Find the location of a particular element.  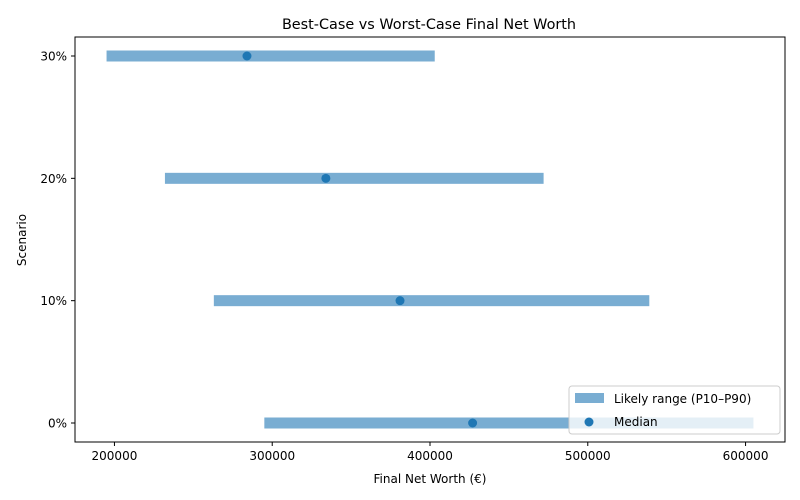

x-axis-ticks: 200000 300000 400000 500000 600000 is located at coordinates (430, 452).